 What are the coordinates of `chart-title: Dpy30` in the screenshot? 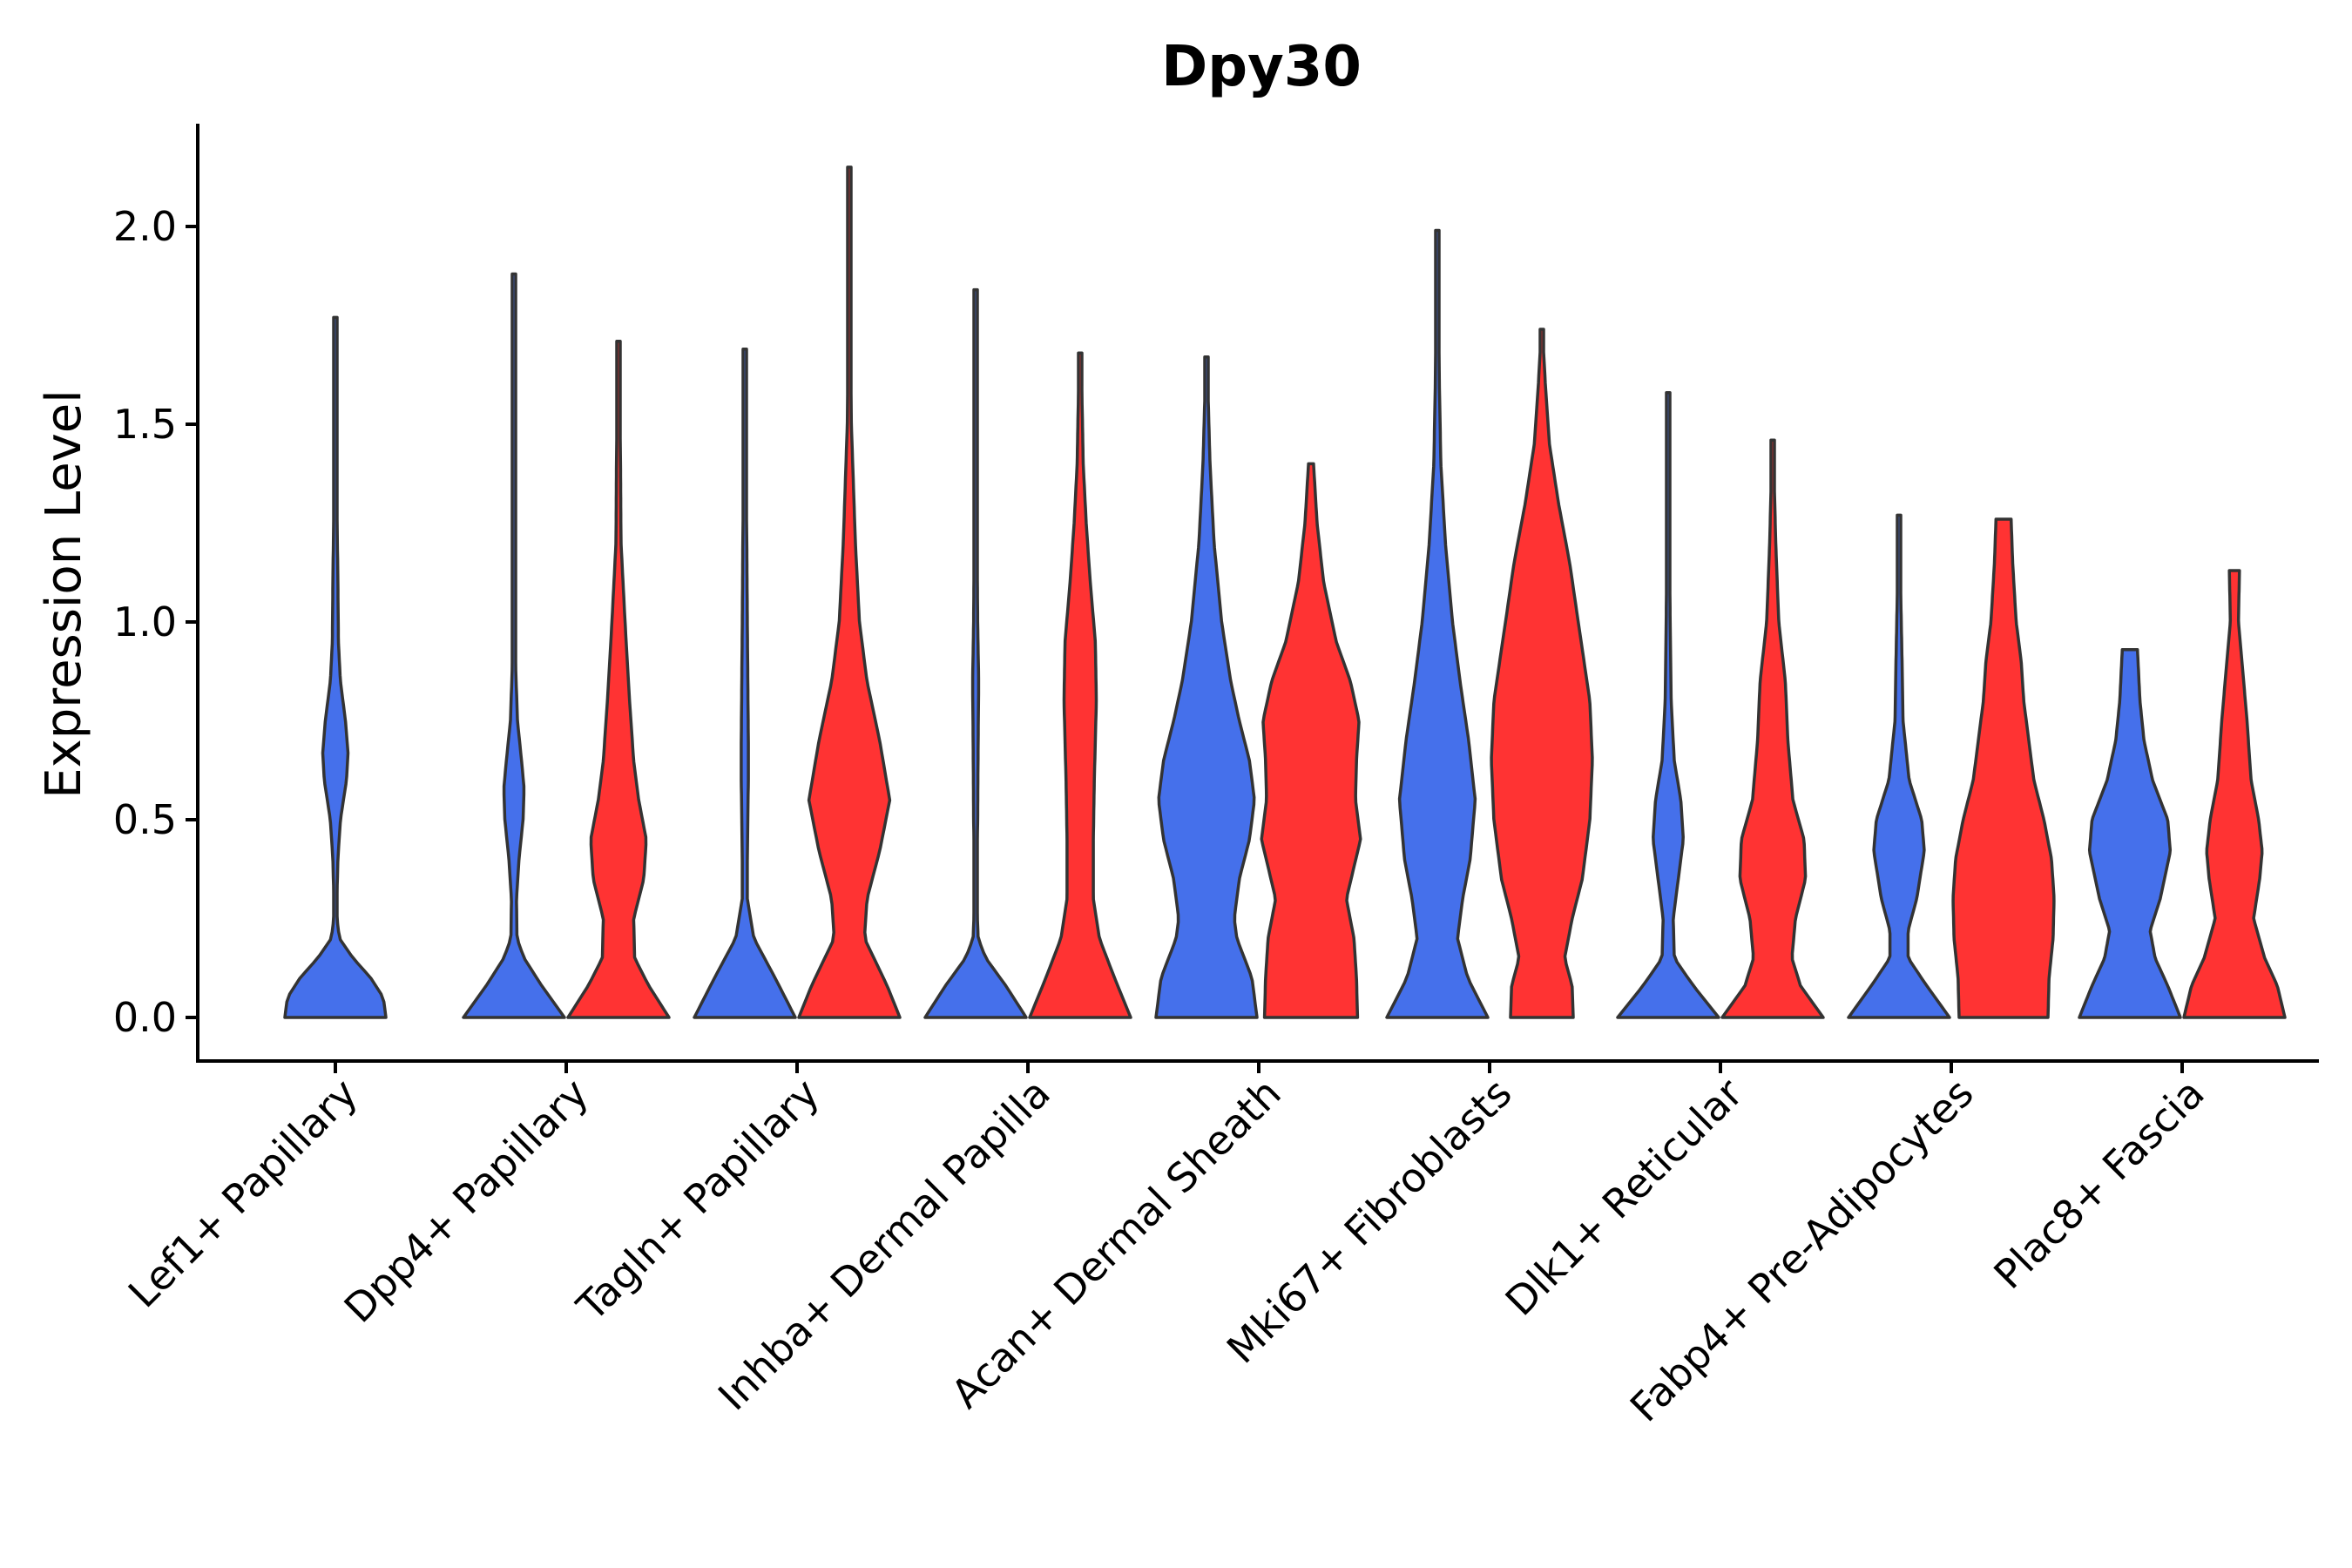 It's located at (1261, 67).